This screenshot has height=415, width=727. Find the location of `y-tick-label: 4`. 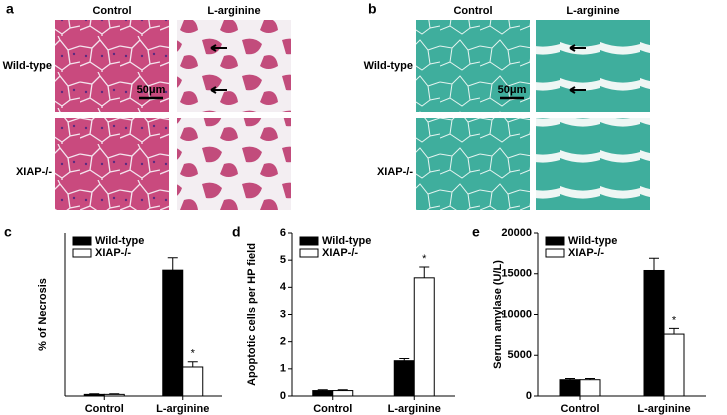

y-tick-label: 4 is located at coordinates (283, 287).